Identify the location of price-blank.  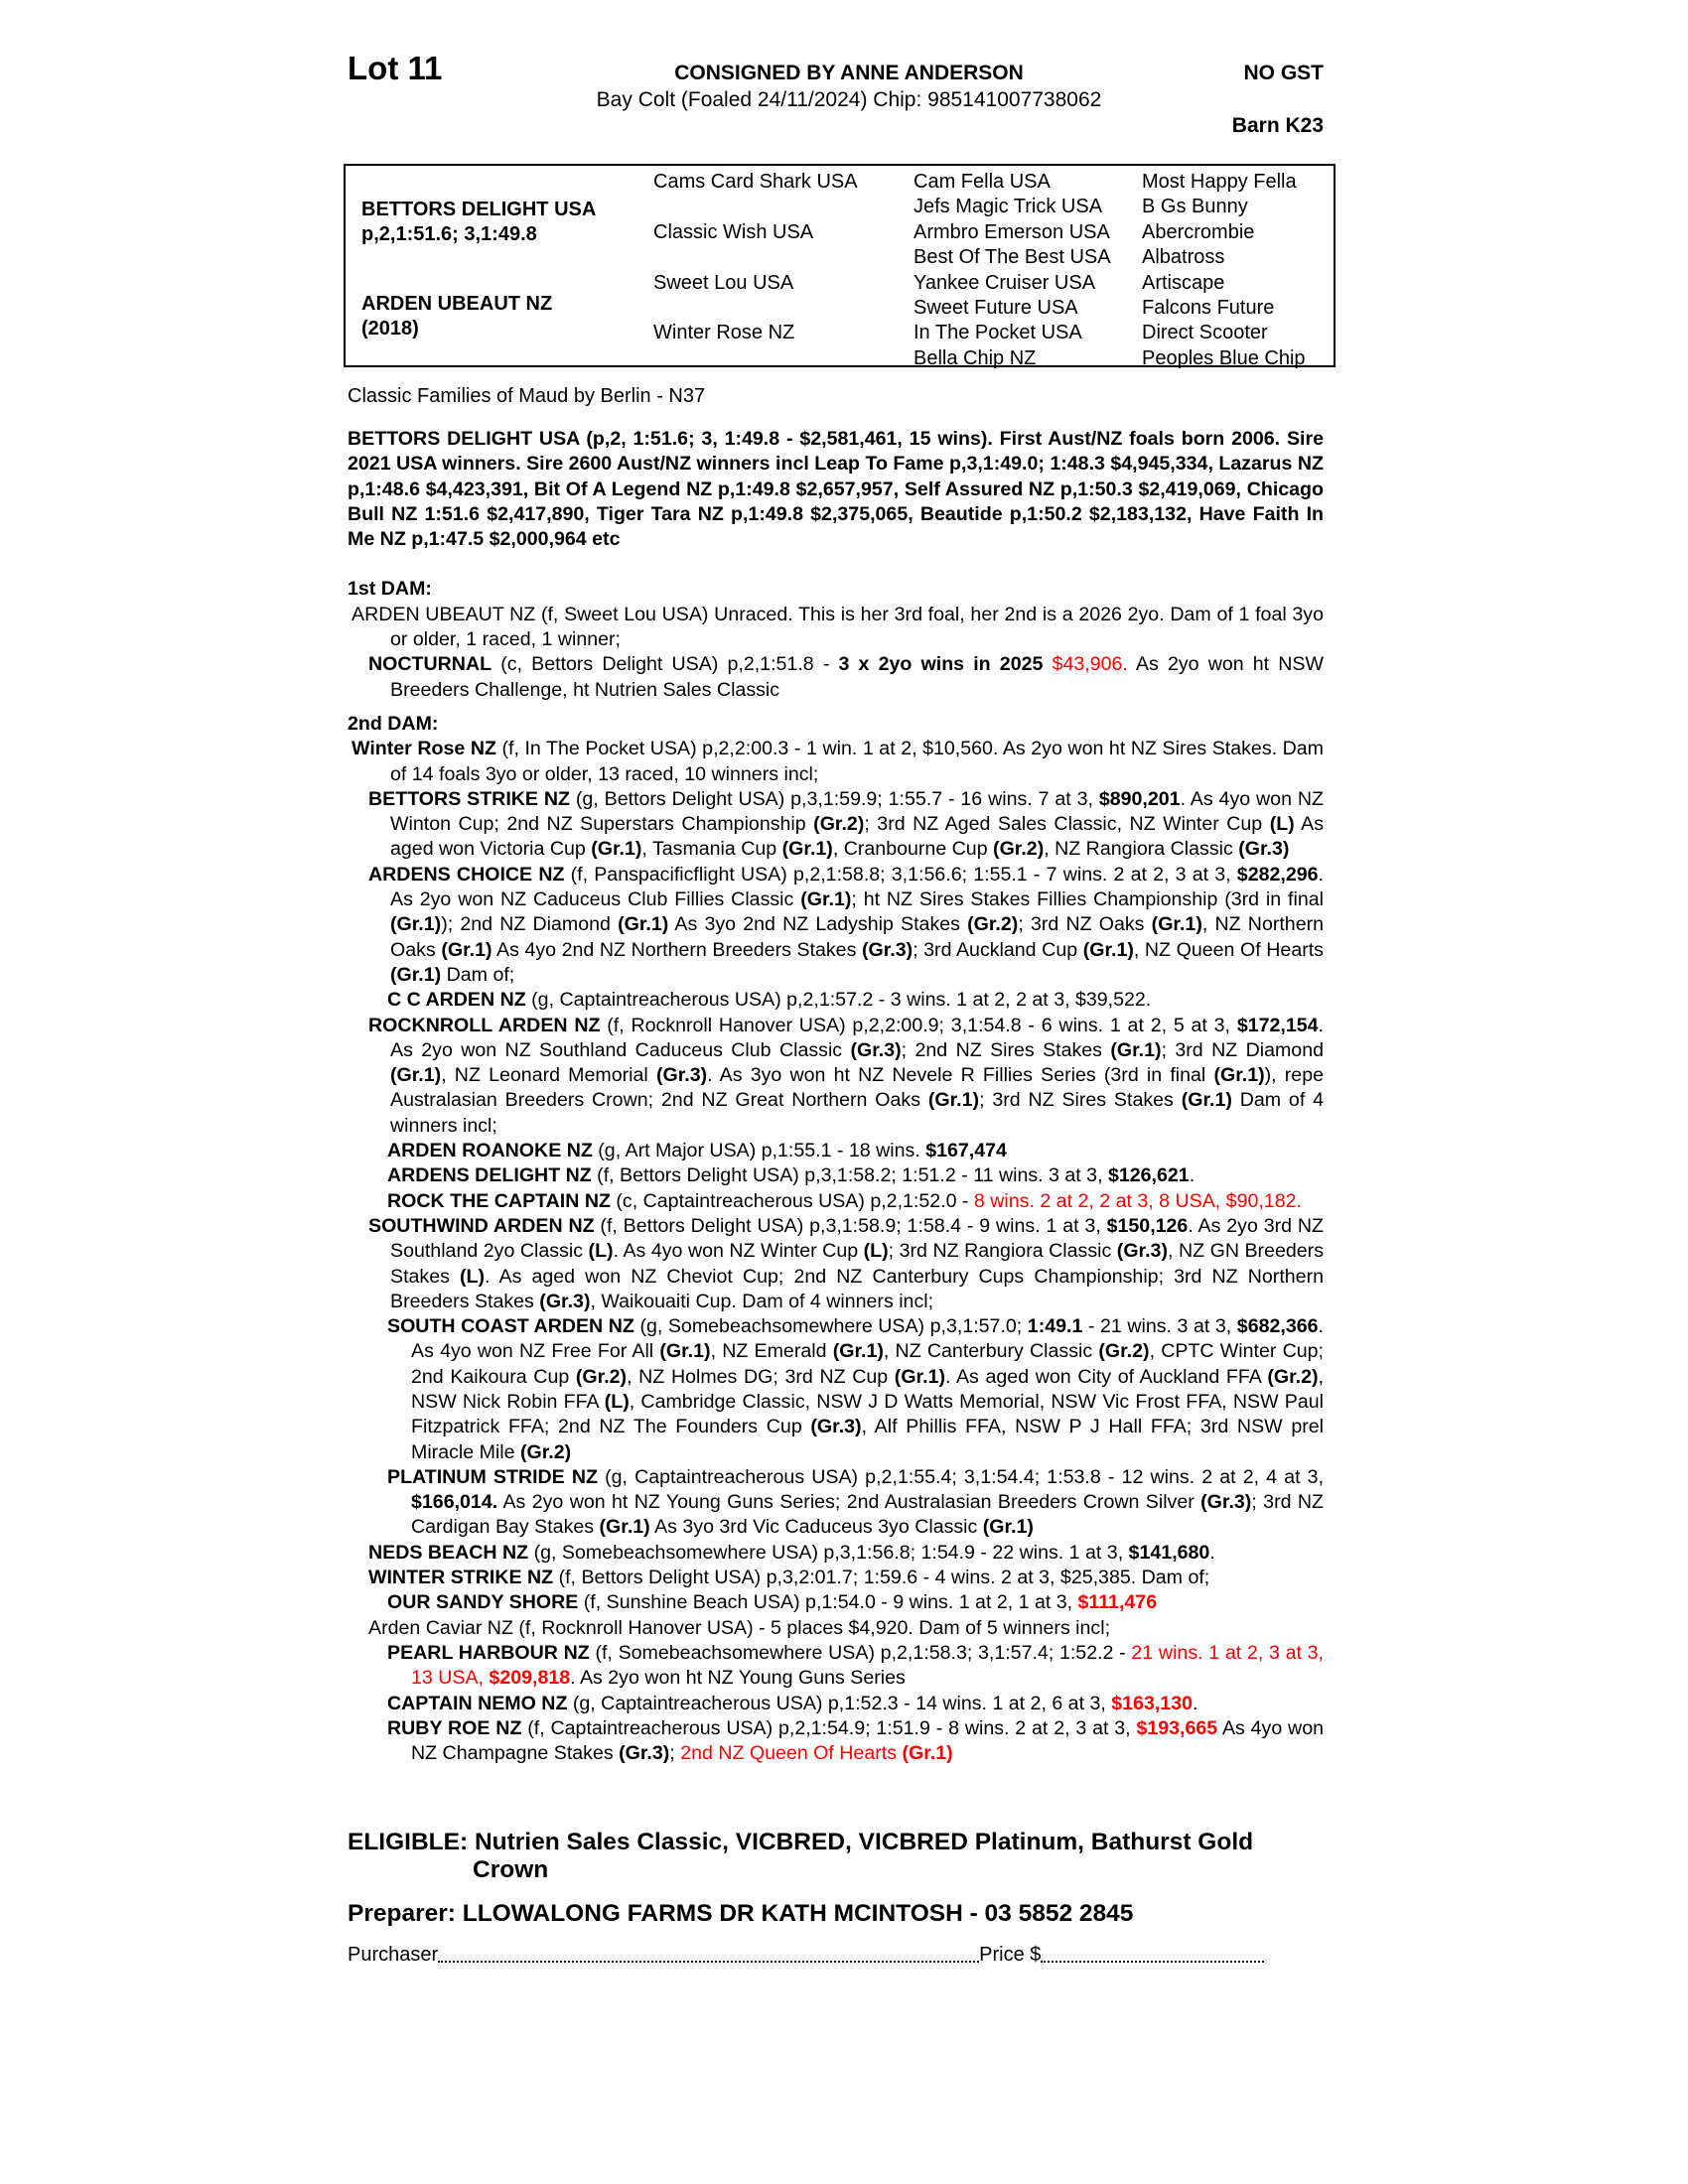
(1153, 1955).